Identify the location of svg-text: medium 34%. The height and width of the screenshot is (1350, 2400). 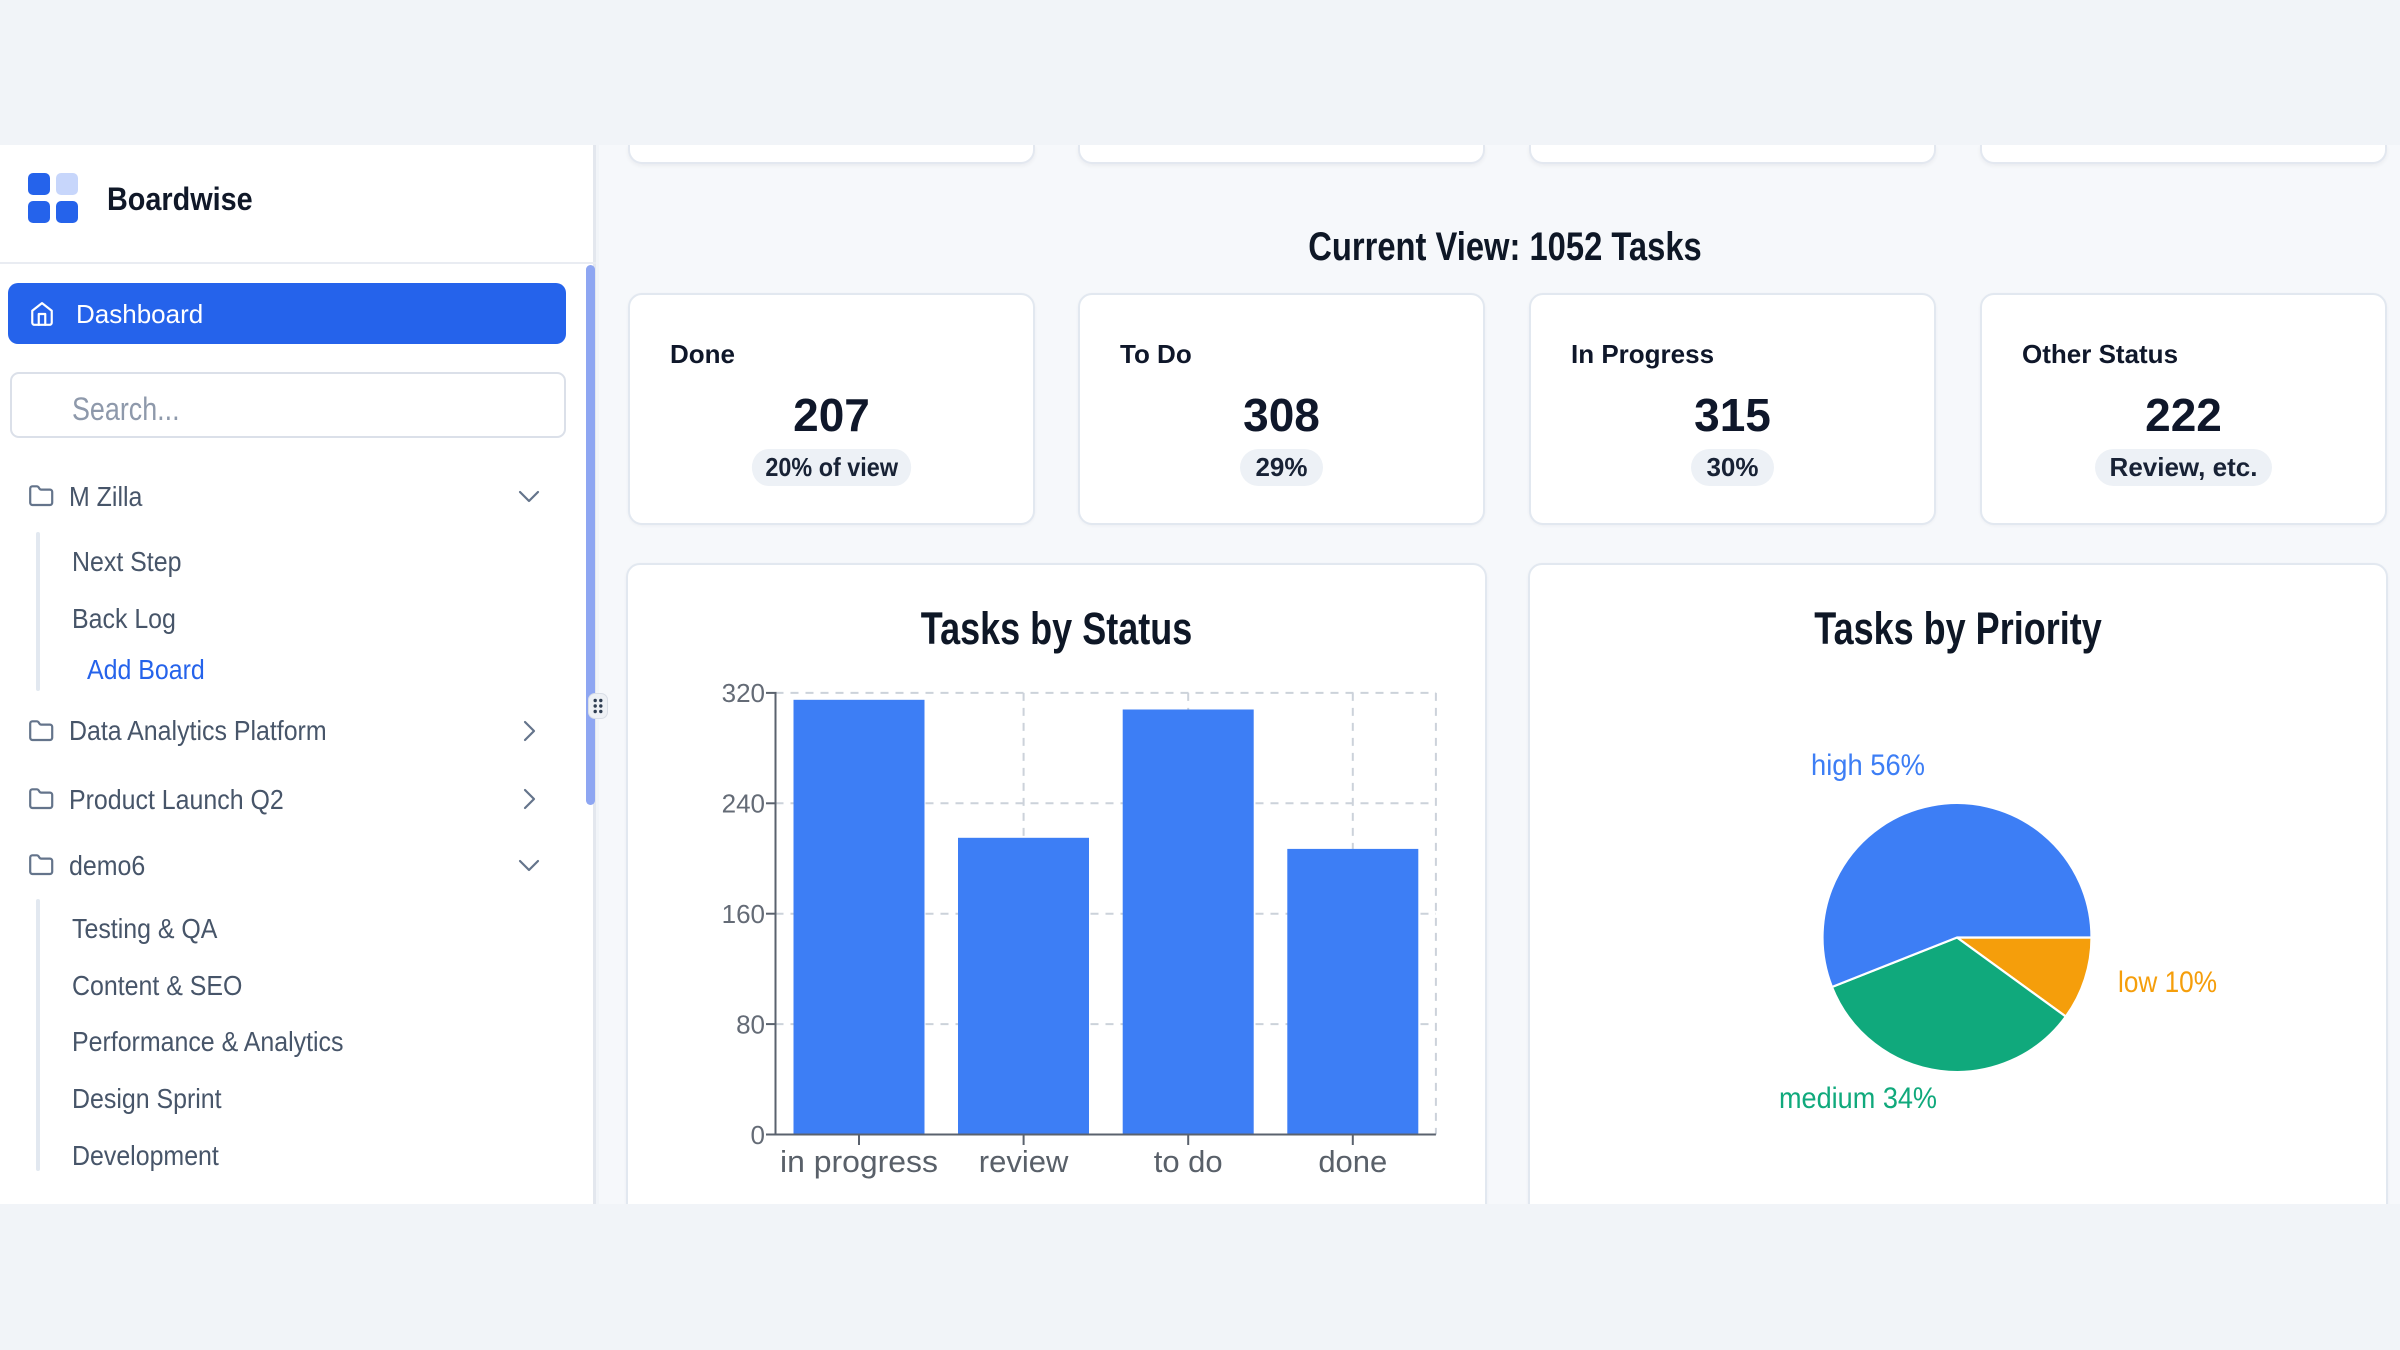
(1858, 1098).